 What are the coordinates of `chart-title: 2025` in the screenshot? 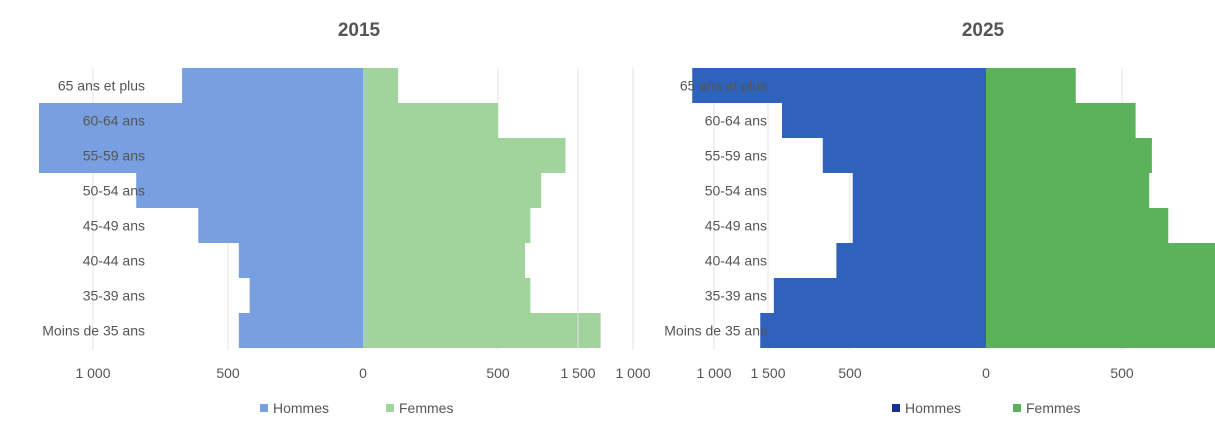 It's located at (983, 30).